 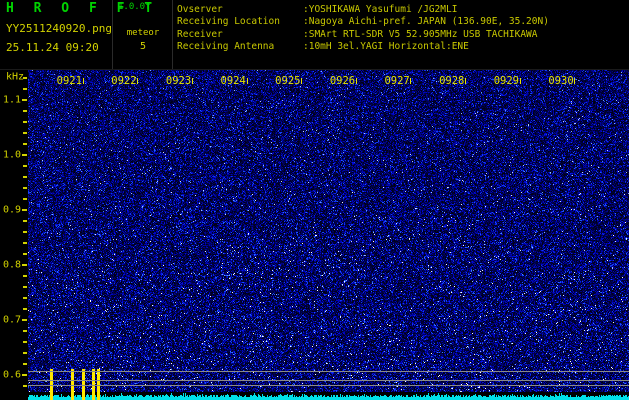 What do you see at coordinates (506, 81) in the screenshot?
I see `x-tick-label: 0929` at bounding box center [506, 81].